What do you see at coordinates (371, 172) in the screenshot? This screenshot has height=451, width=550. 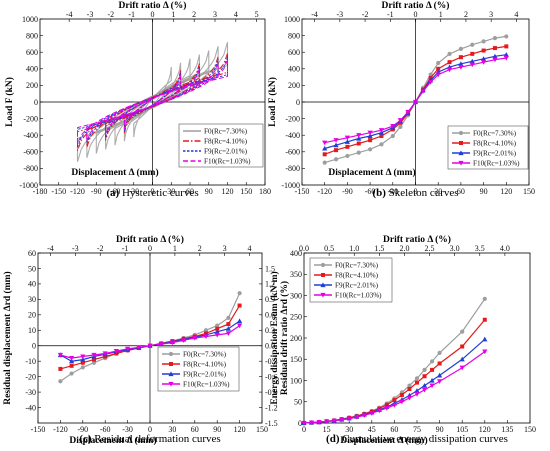 I see `x-axis-title: Displacement Δ (mm)` at bounding box center [371, 172].